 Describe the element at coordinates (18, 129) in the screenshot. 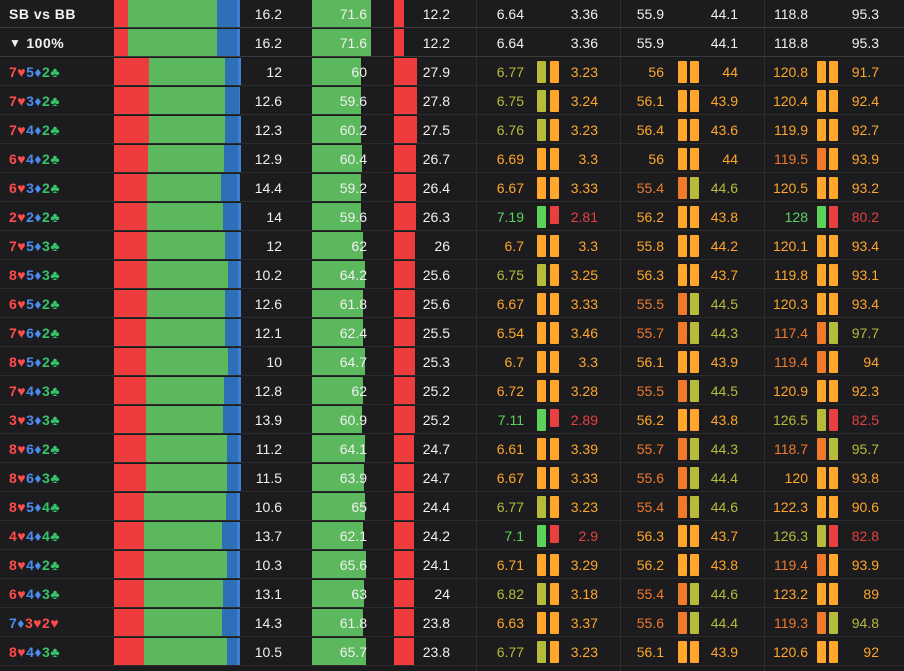

I see `card: 7♥` at that location.